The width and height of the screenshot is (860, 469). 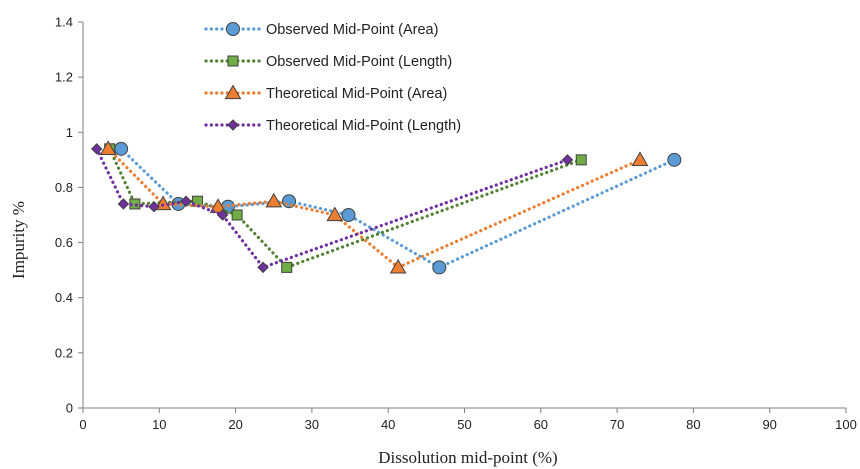 I want to click on x-tick-label: 20, so click(x=235, y=424).